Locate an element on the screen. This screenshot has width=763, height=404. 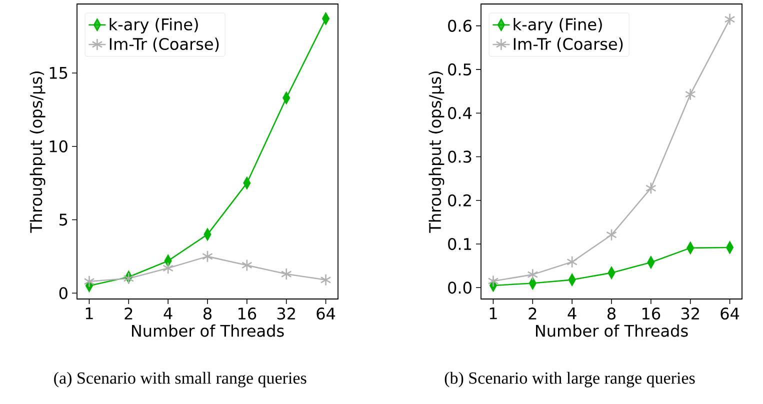
y-tick-label: 0.4 is located at coordinates (460, 113).